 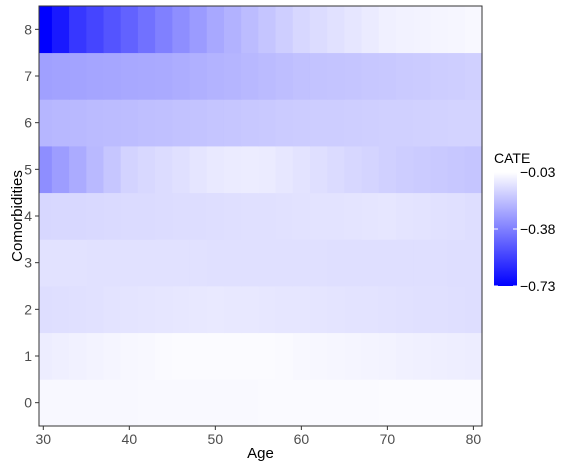 I want to click on x-tick-label: 60, so click(x=302, y=439).